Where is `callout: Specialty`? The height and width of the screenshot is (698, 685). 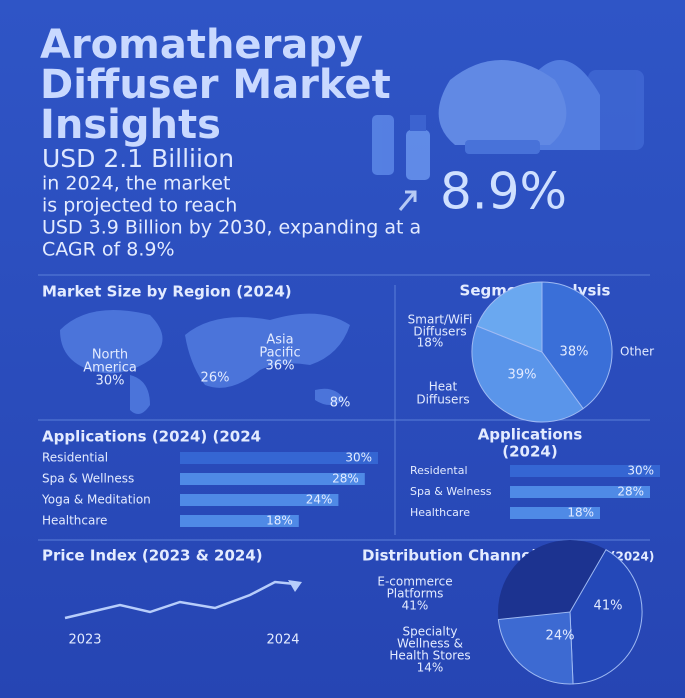
callout: Specialty is located at coordinates (429, 632).